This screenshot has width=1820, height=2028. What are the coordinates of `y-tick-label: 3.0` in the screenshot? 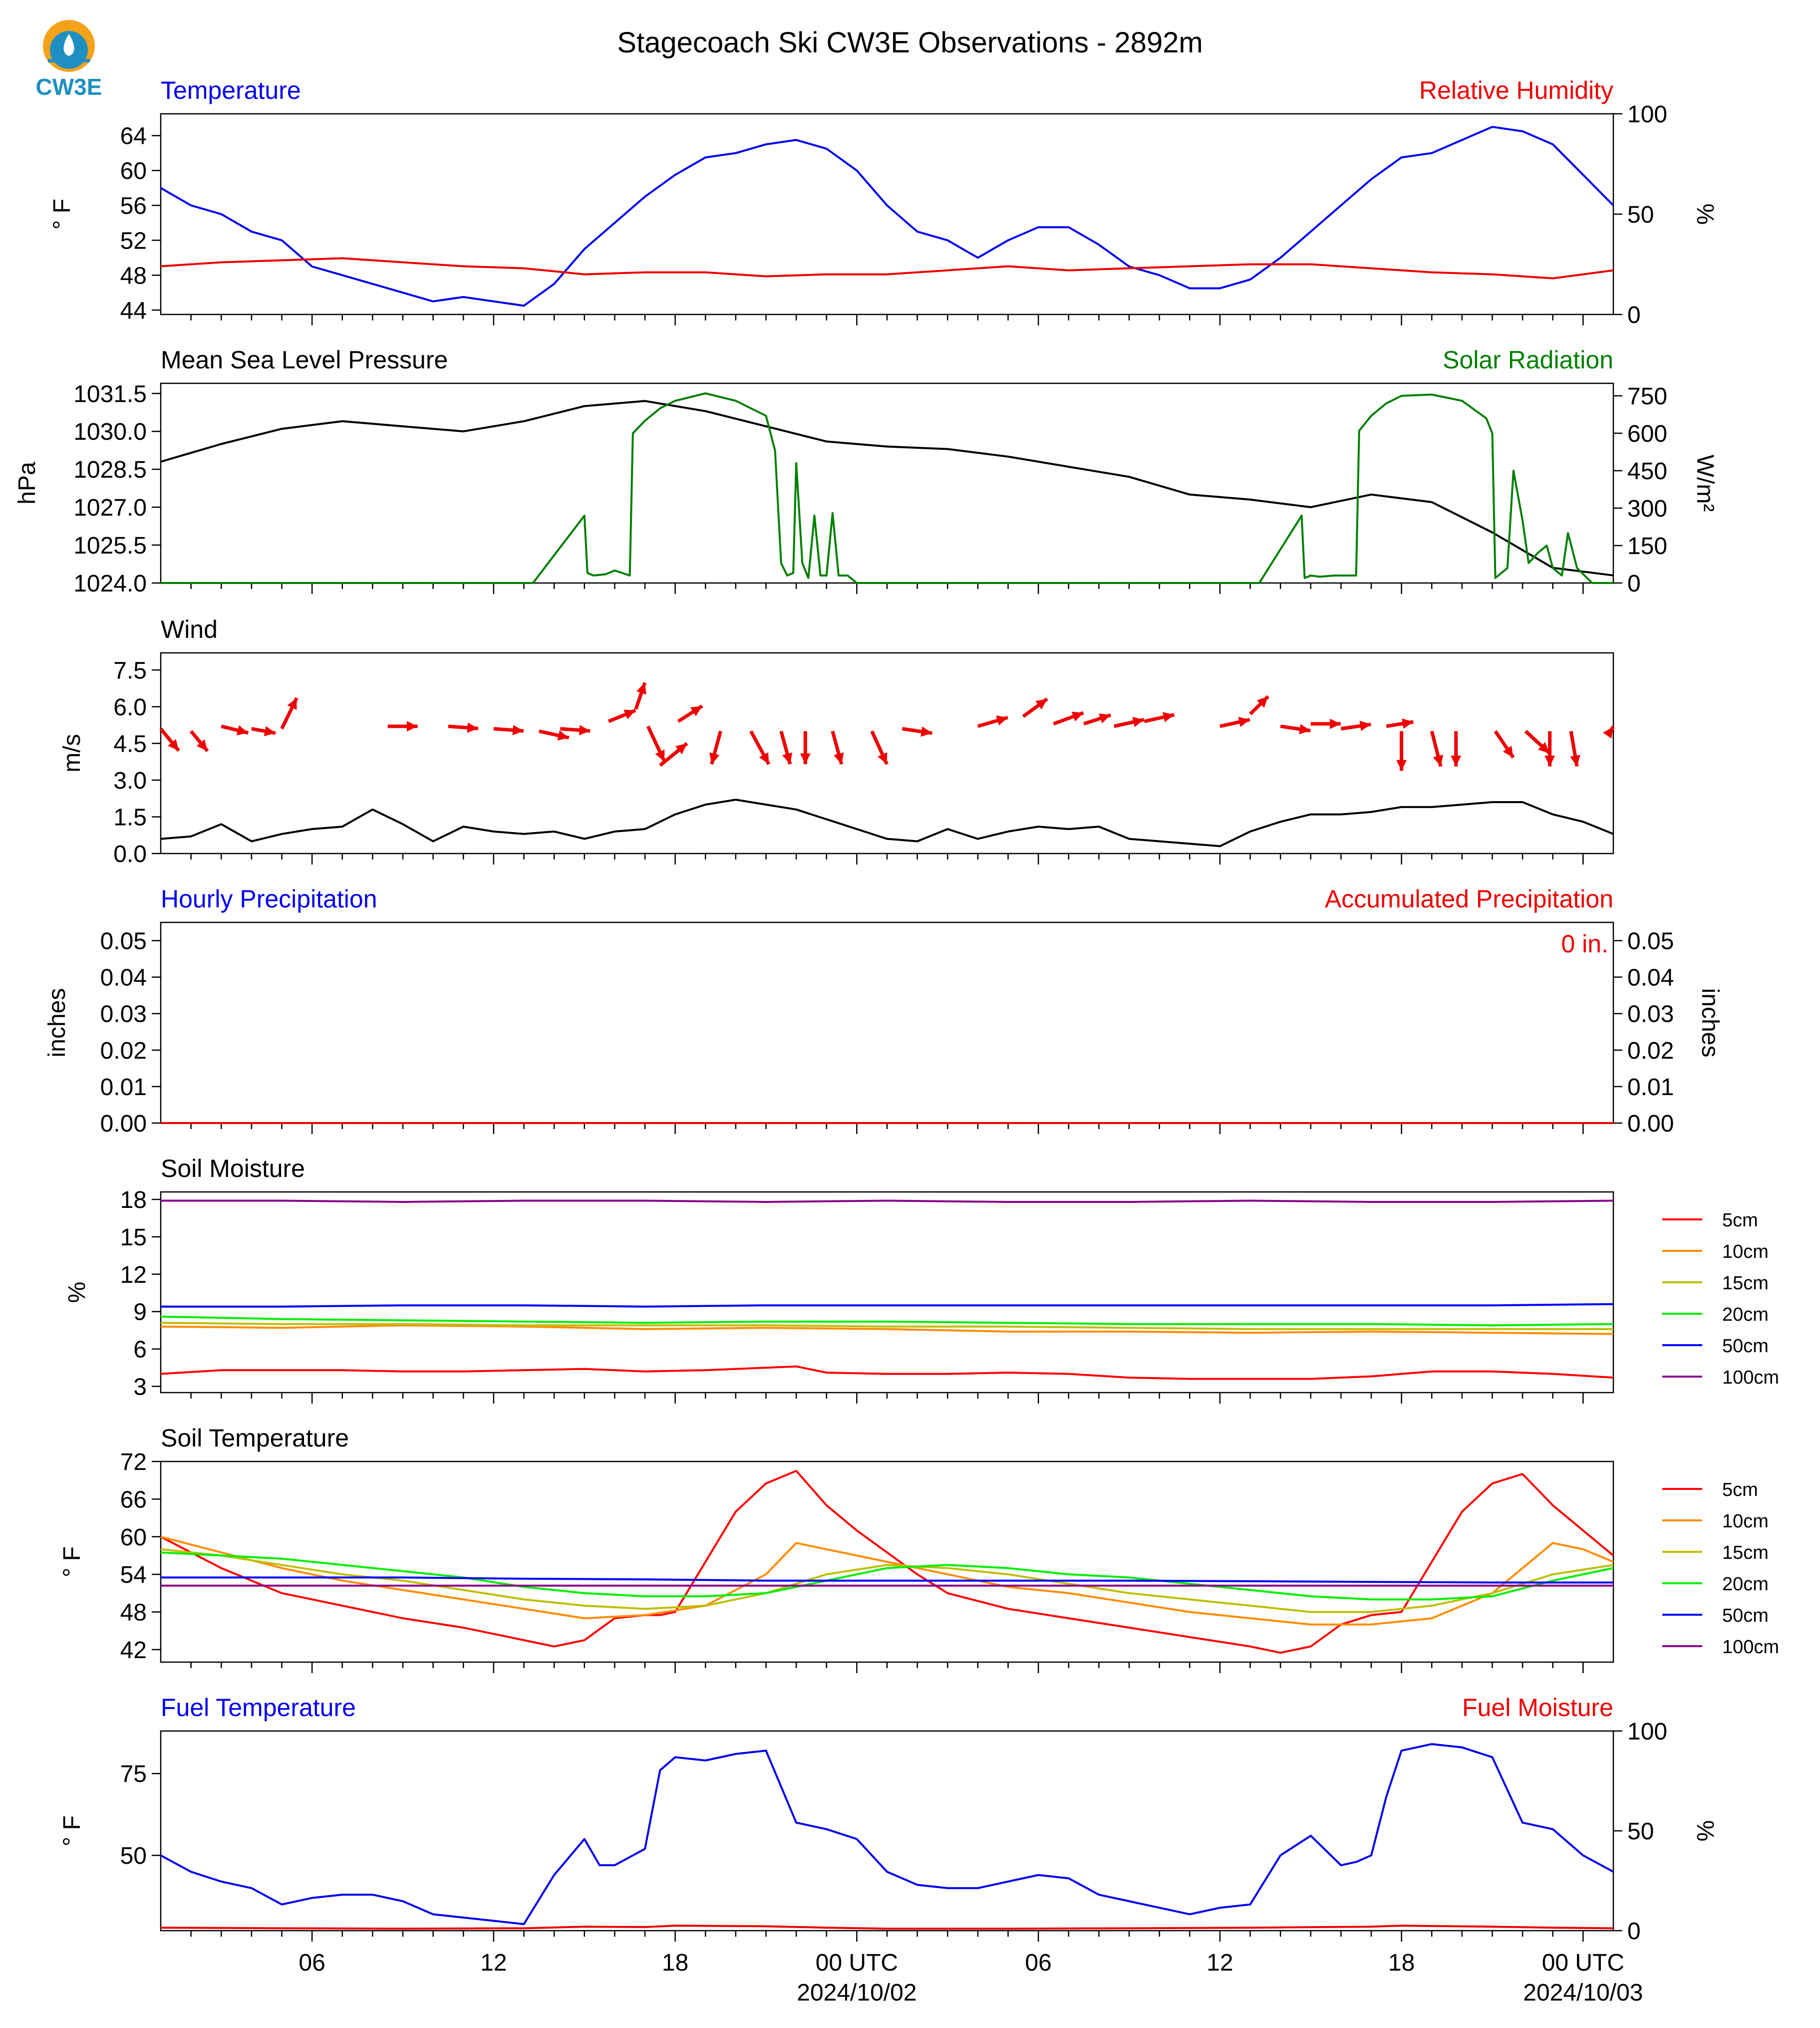 It's located at (130, 781).